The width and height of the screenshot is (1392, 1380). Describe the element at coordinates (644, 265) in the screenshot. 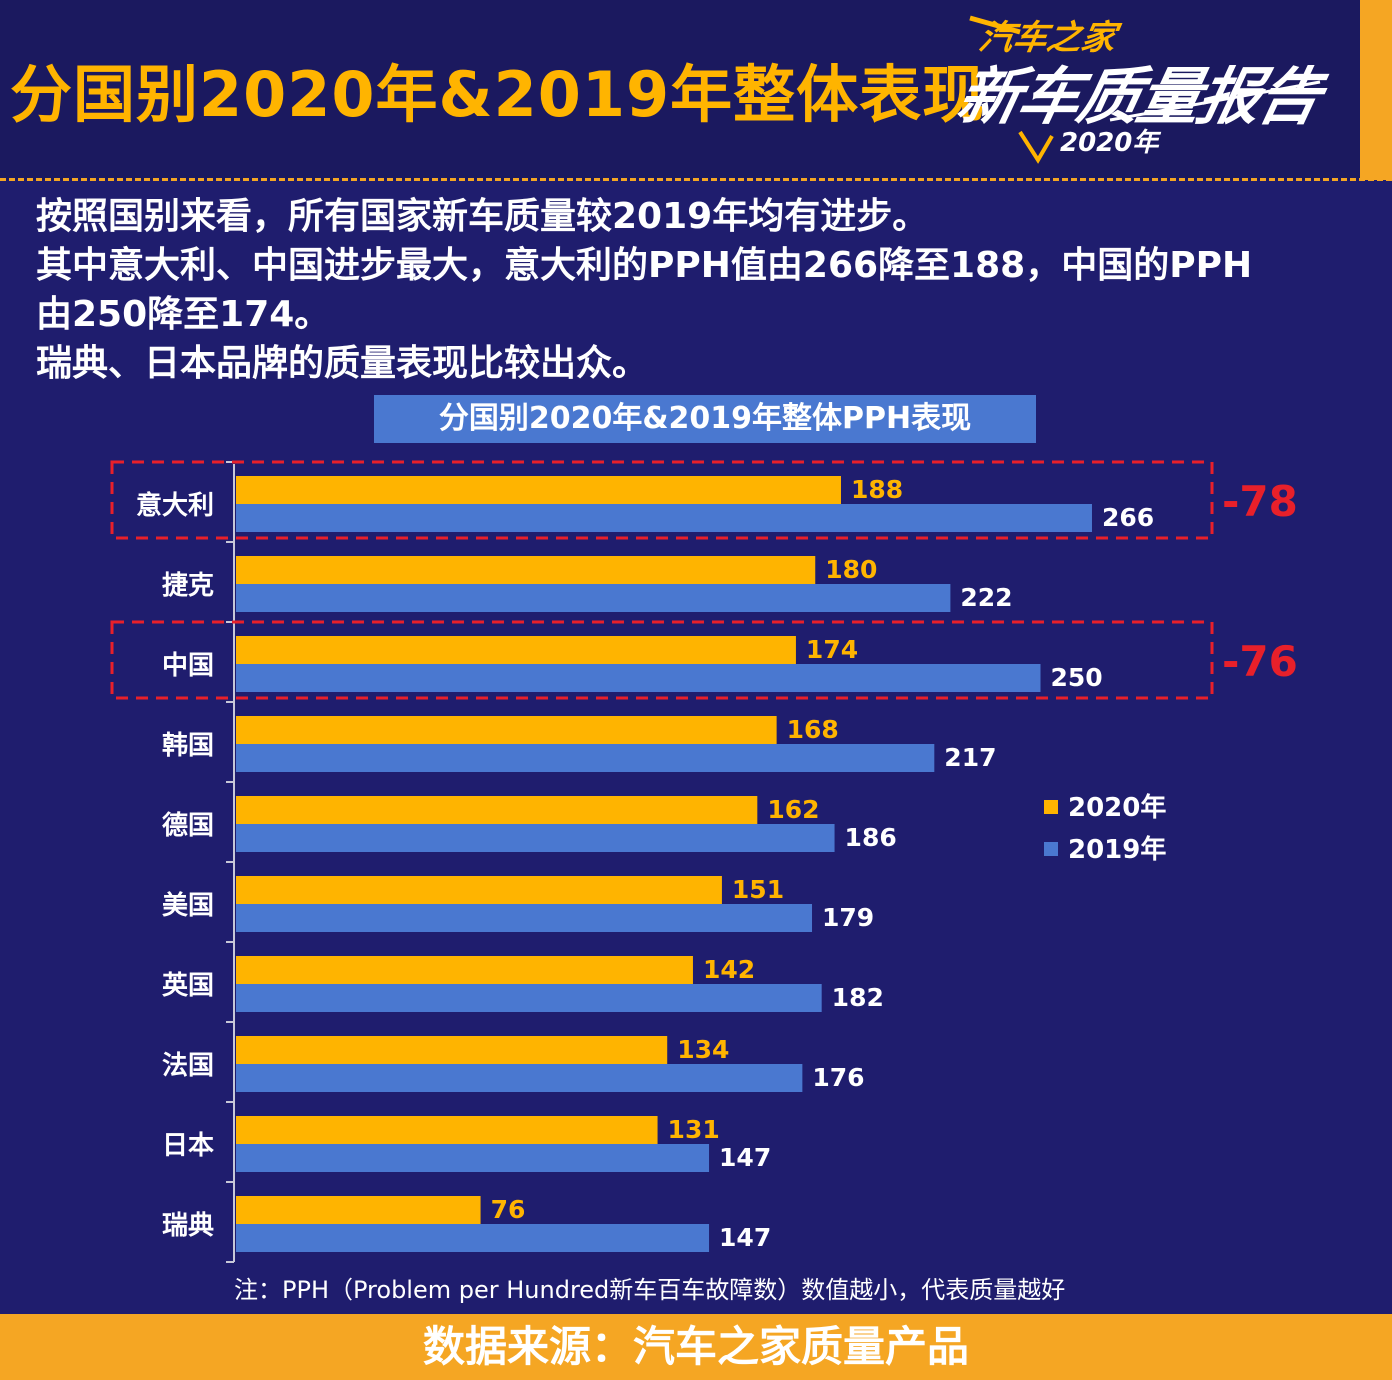

I see `summary-line: 其中意大利、中国进步最大，意大利的PPH值由266降至188，中国的PPH` at that location.